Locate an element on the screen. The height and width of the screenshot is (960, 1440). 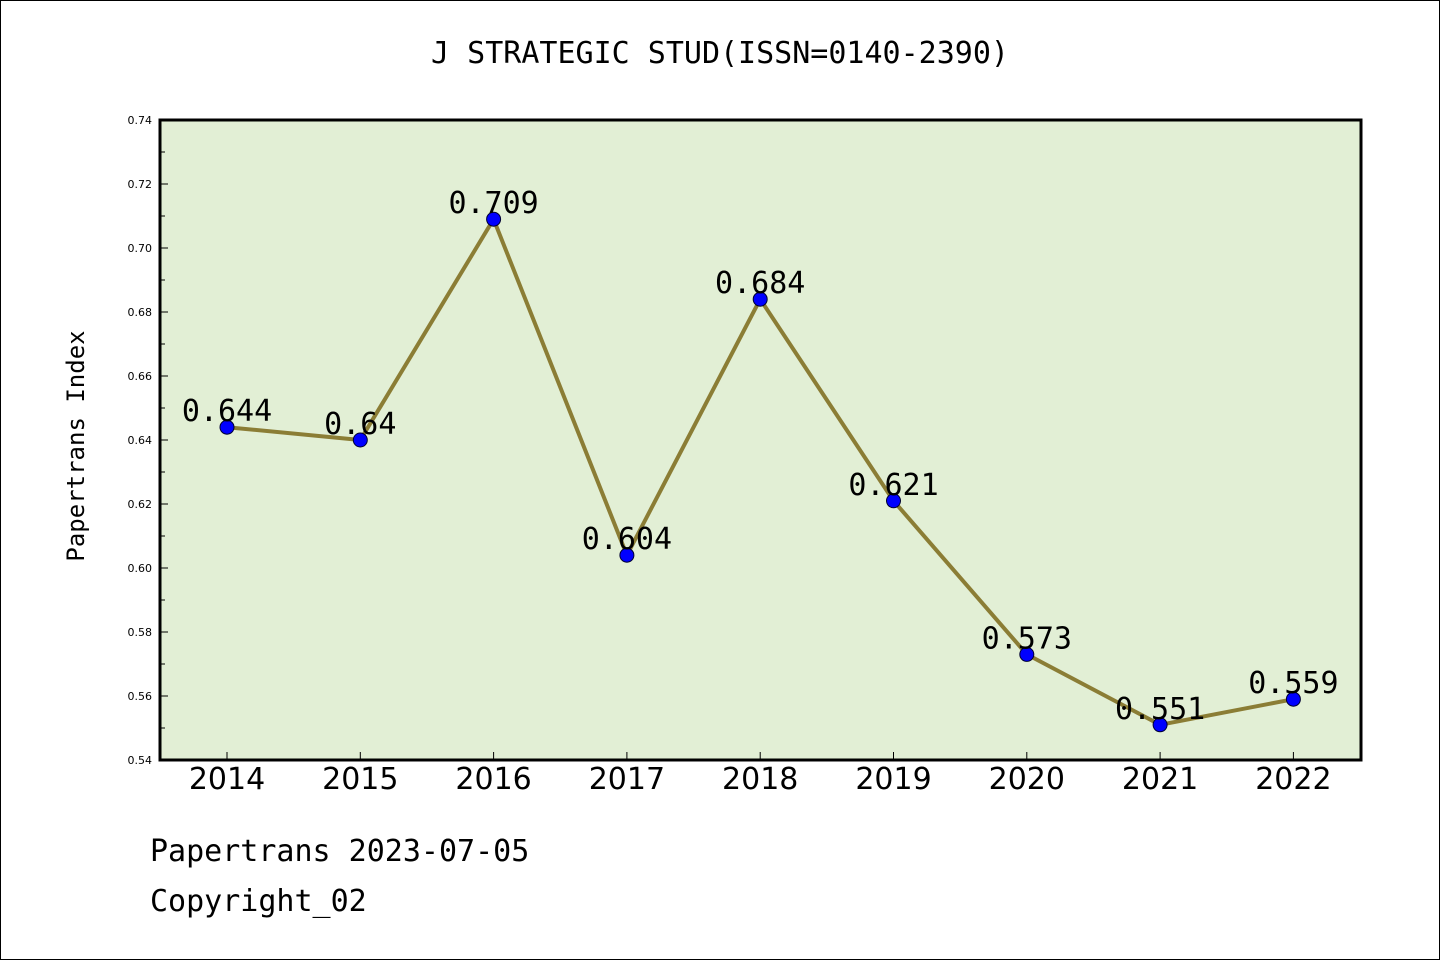
x-tick-label: 2016 is located at coordinates (493, 779).